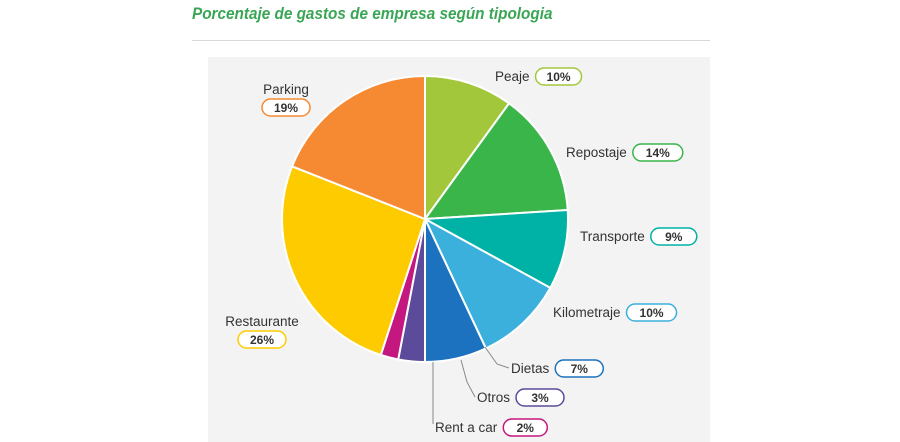 This screenshot has width=900, height=442. I want to click on slice-label-otros: Otros, so click(493, 397).